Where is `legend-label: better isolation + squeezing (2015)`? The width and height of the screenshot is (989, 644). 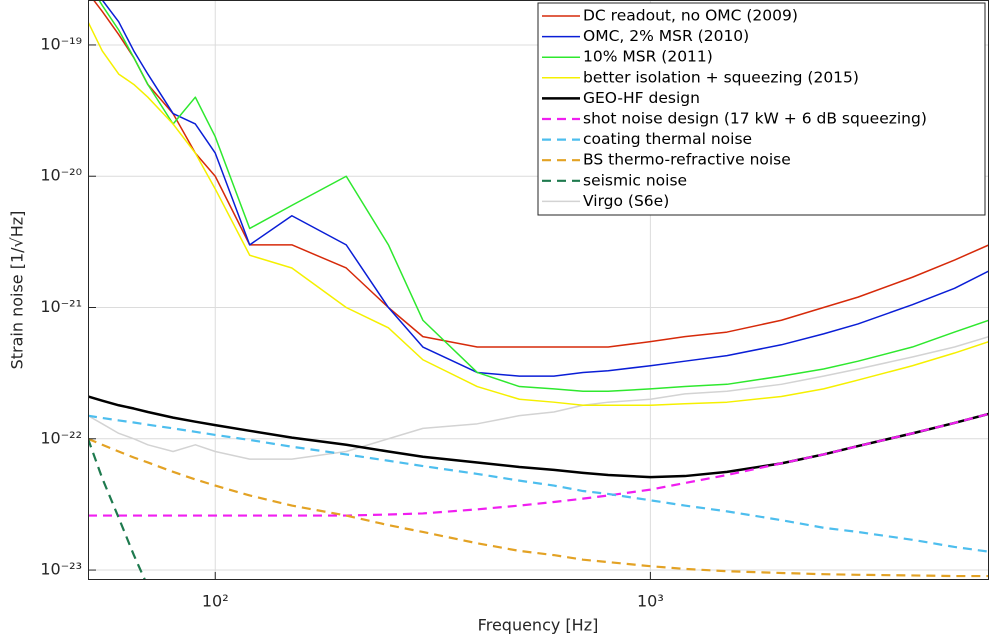 legend-label: better isolation + squeezing (2015) is located at coordinates (721, 77).